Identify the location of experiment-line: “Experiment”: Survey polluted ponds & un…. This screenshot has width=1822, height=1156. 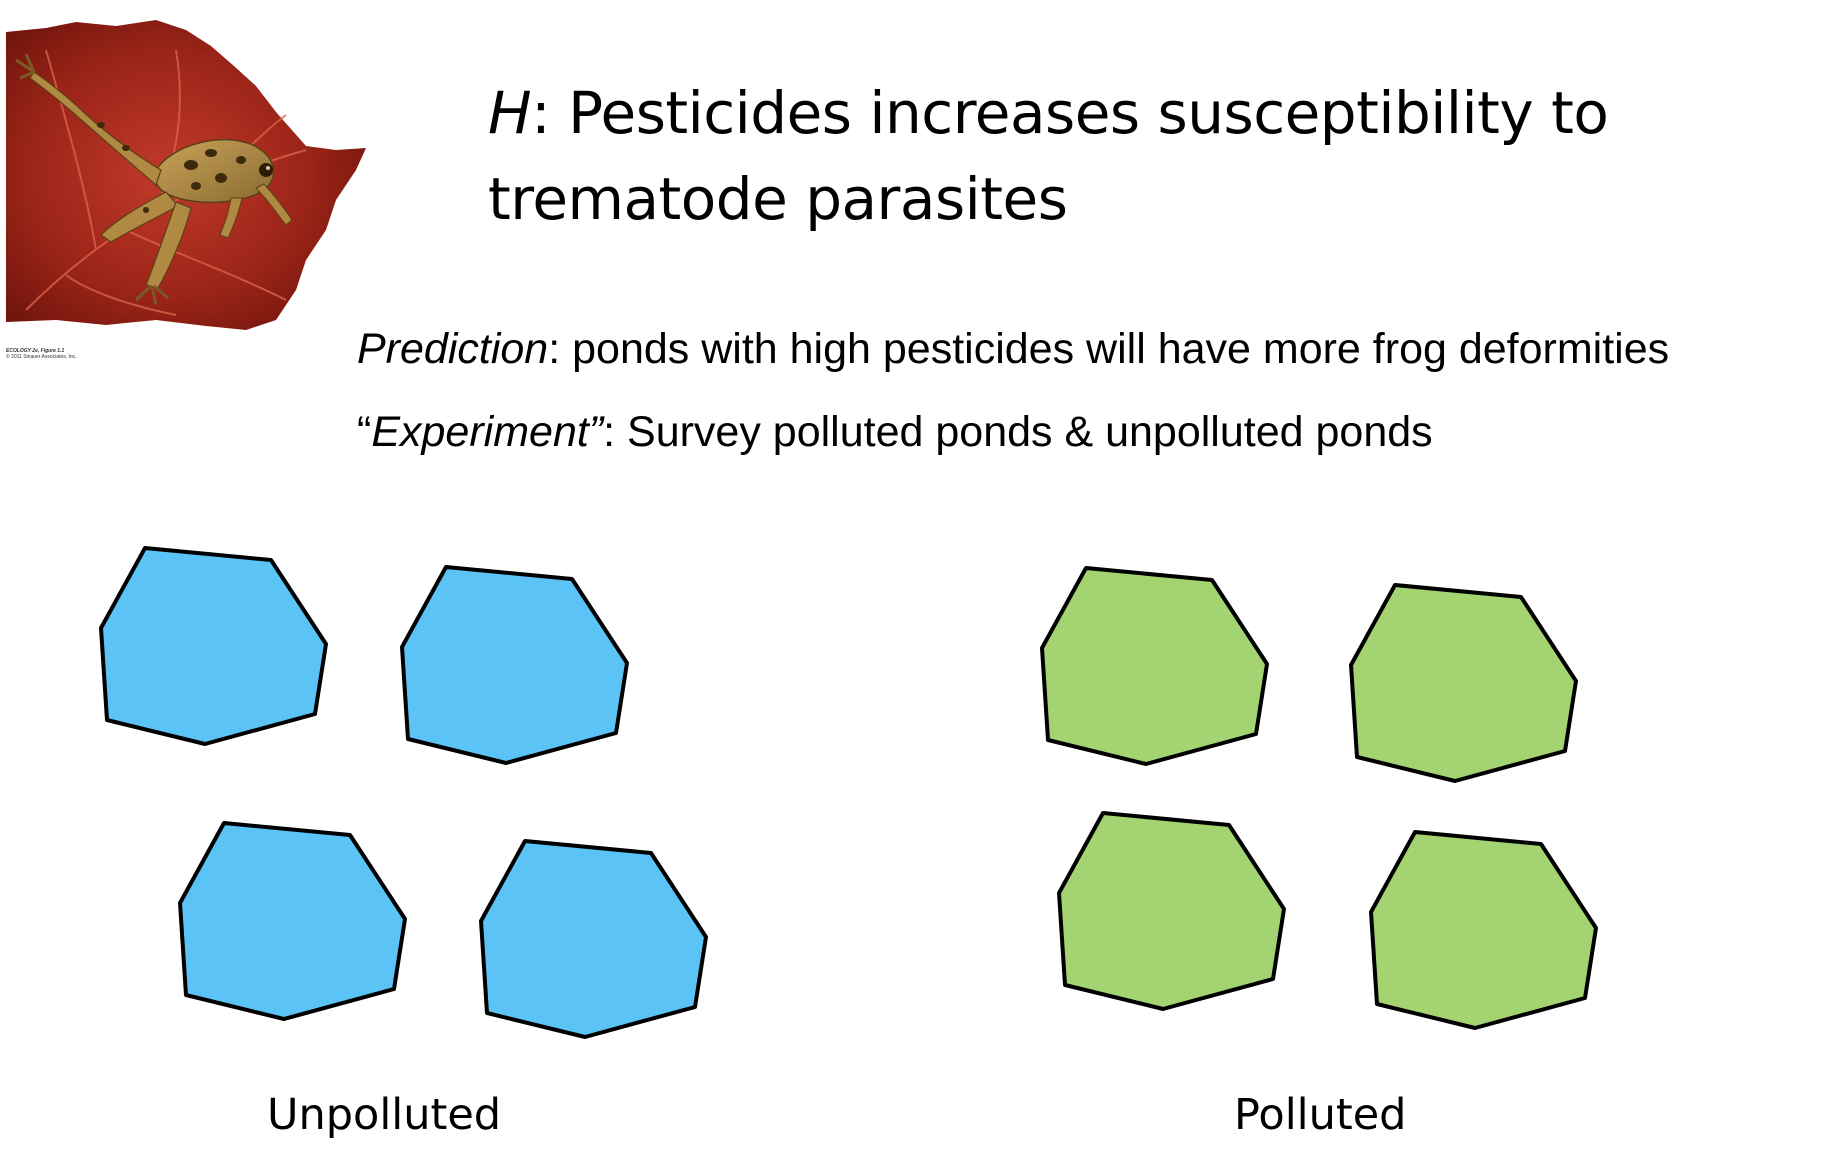
(895, 432).